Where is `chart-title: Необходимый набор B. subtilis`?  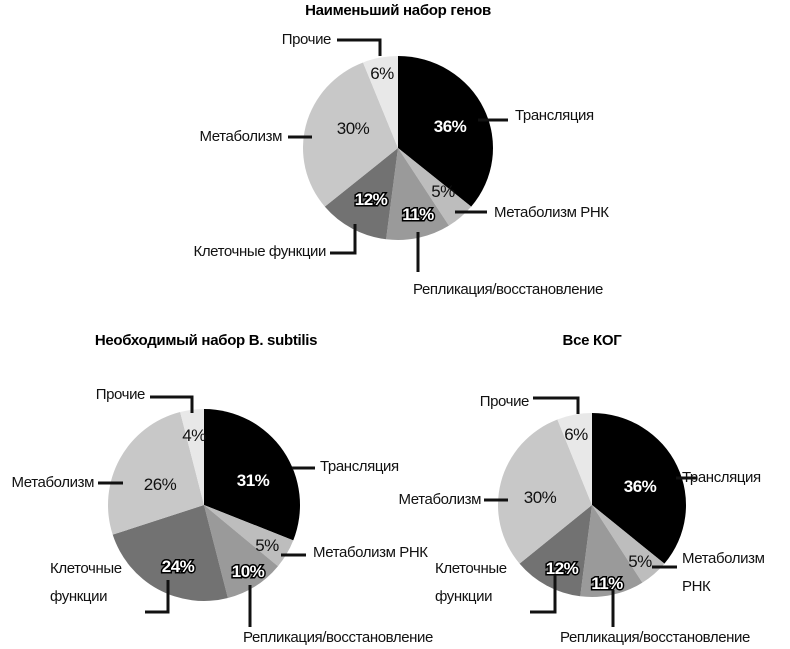 chart-title: Необходимый набор B. subtilis is located at coordinates (206, 340).